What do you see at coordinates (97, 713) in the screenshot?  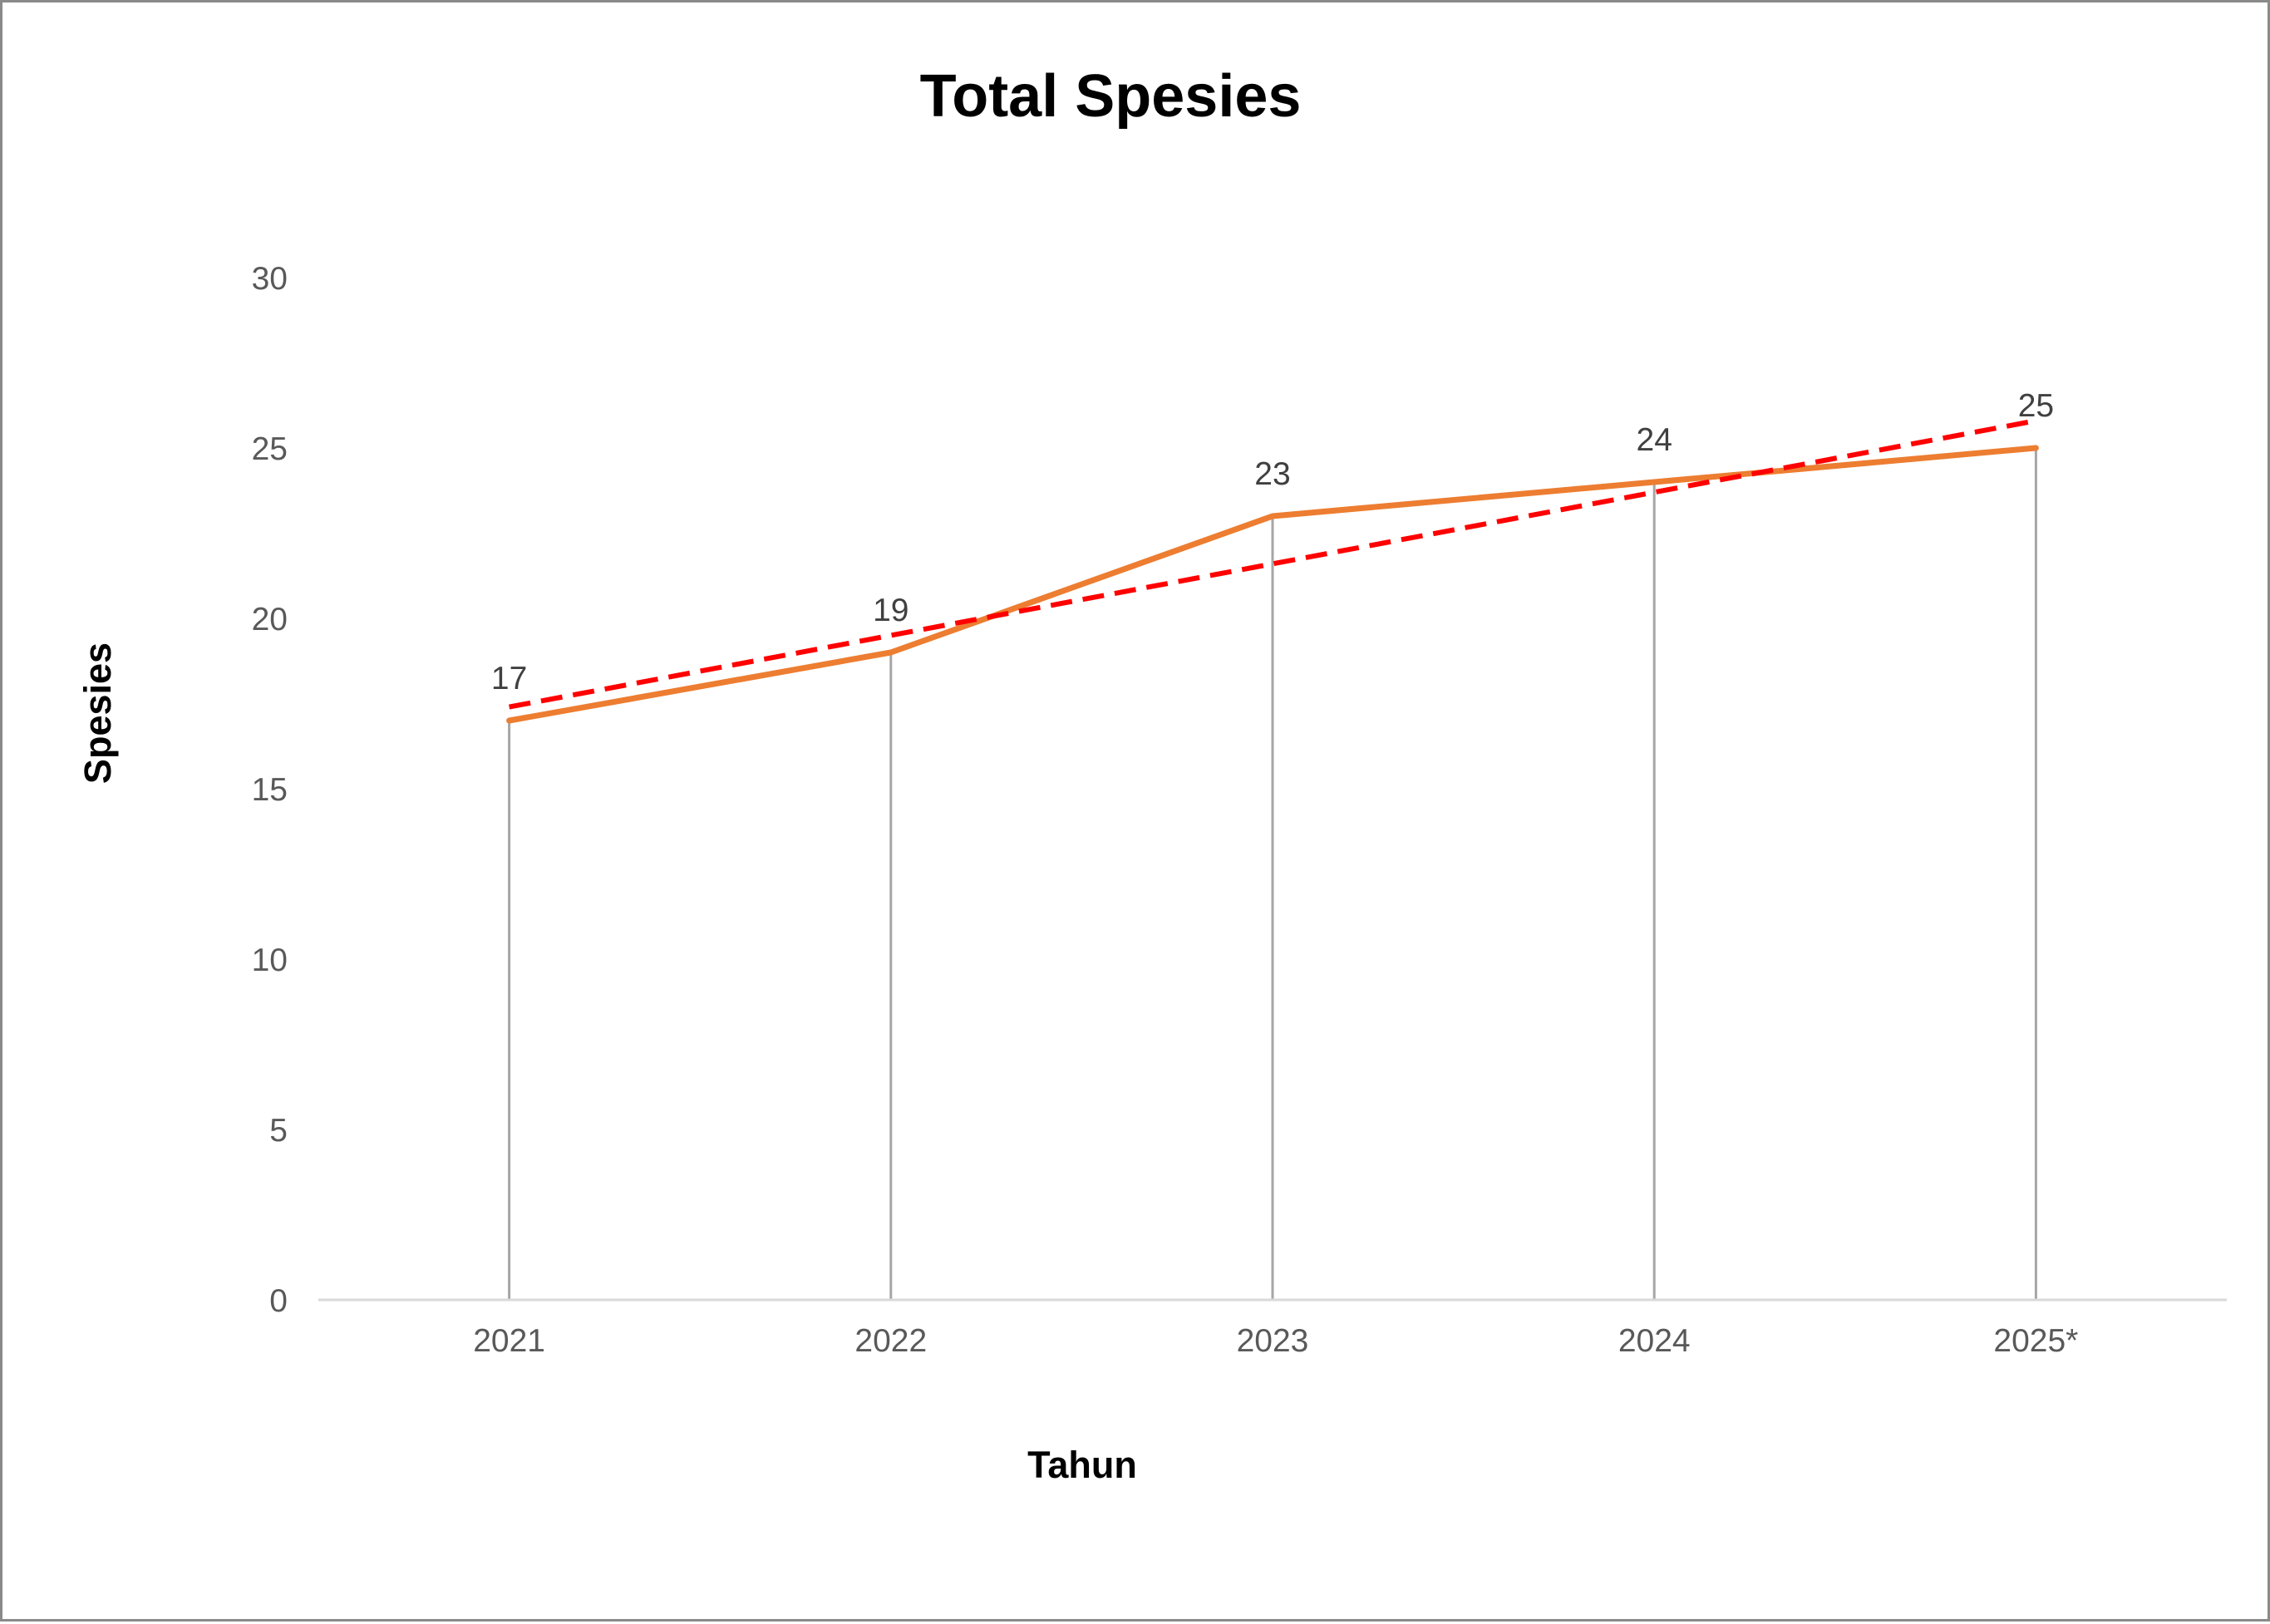 I see `y-axis-title: Spesies` at bounding box center [97, 713].